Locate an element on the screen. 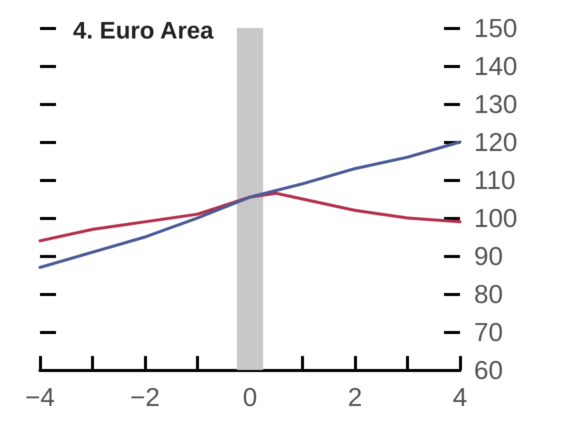  y-tick-label: 100 is located at coordinates (496, 218).